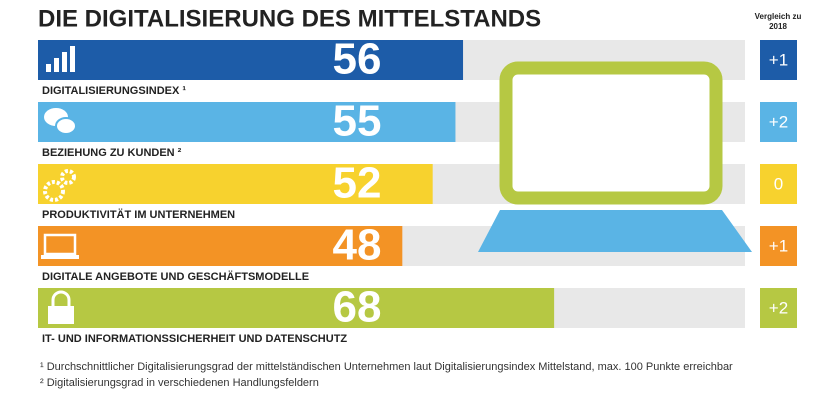 This screenshot has height=400, width=820. What do you see at coordinates (357, 59) in the screenshot?
I see `value-label: 56` at bounding box center [357, 59].